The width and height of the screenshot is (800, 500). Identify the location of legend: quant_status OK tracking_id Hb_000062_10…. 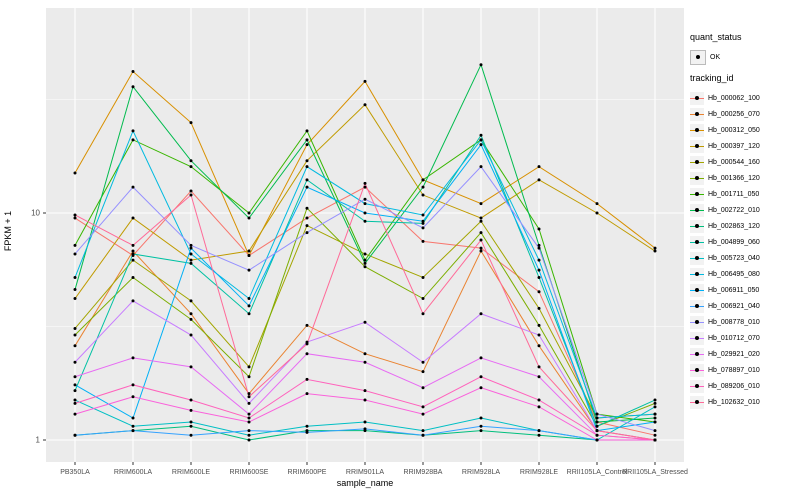
(744, 217).